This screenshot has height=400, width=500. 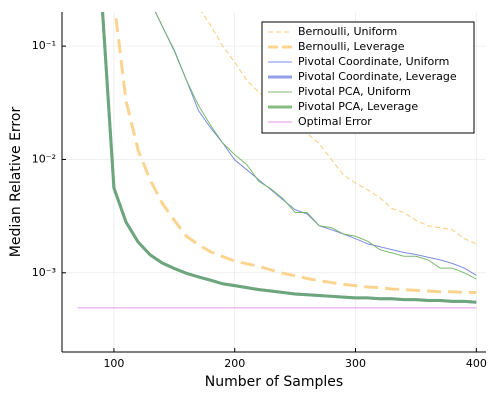 I want to click on legend-box, so click(x=368, y=77).